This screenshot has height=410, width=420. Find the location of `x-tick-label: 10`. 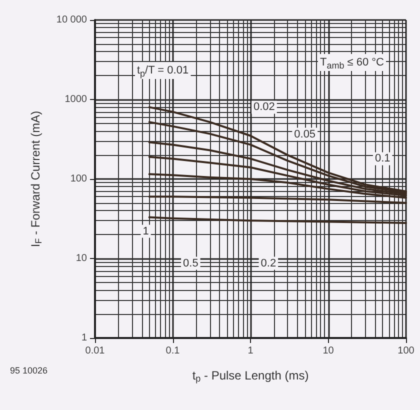

x-tick-label: 10 is located at coordinates (328, 351).